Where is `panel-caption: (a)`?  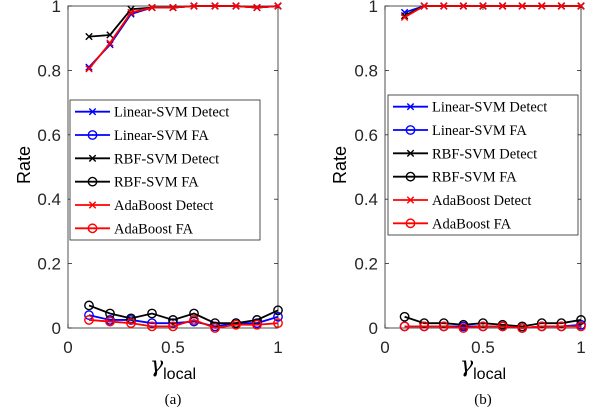 panel-caption: (a) is located at coordinates (173, 400).